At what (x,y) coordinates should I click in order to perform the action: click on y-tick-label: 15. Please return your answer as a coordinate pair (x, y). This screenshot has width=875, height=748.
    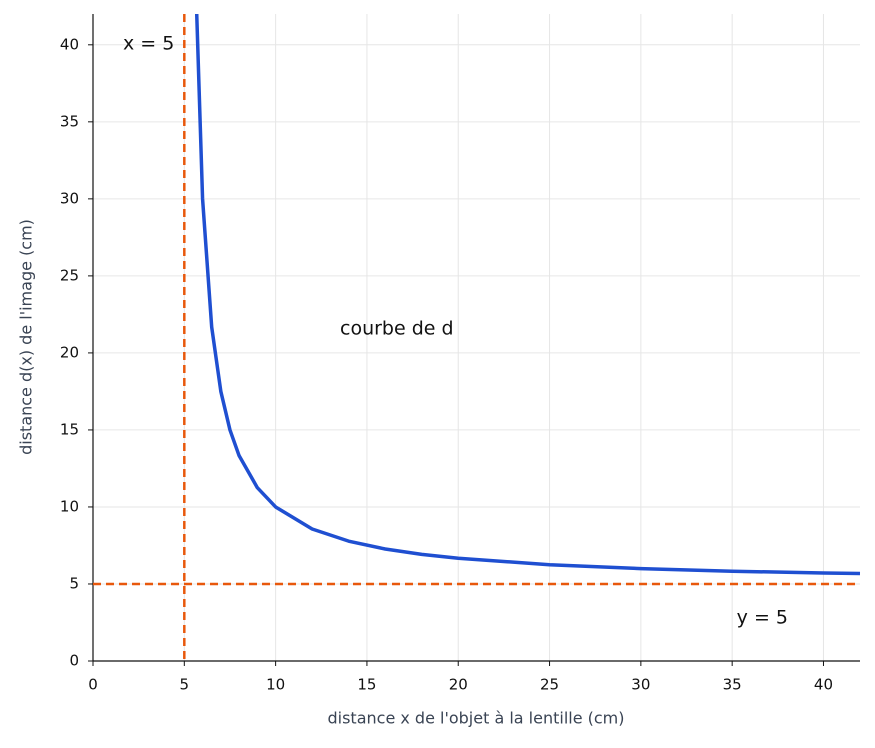
    Looking at the image, I should click on (69, 429).